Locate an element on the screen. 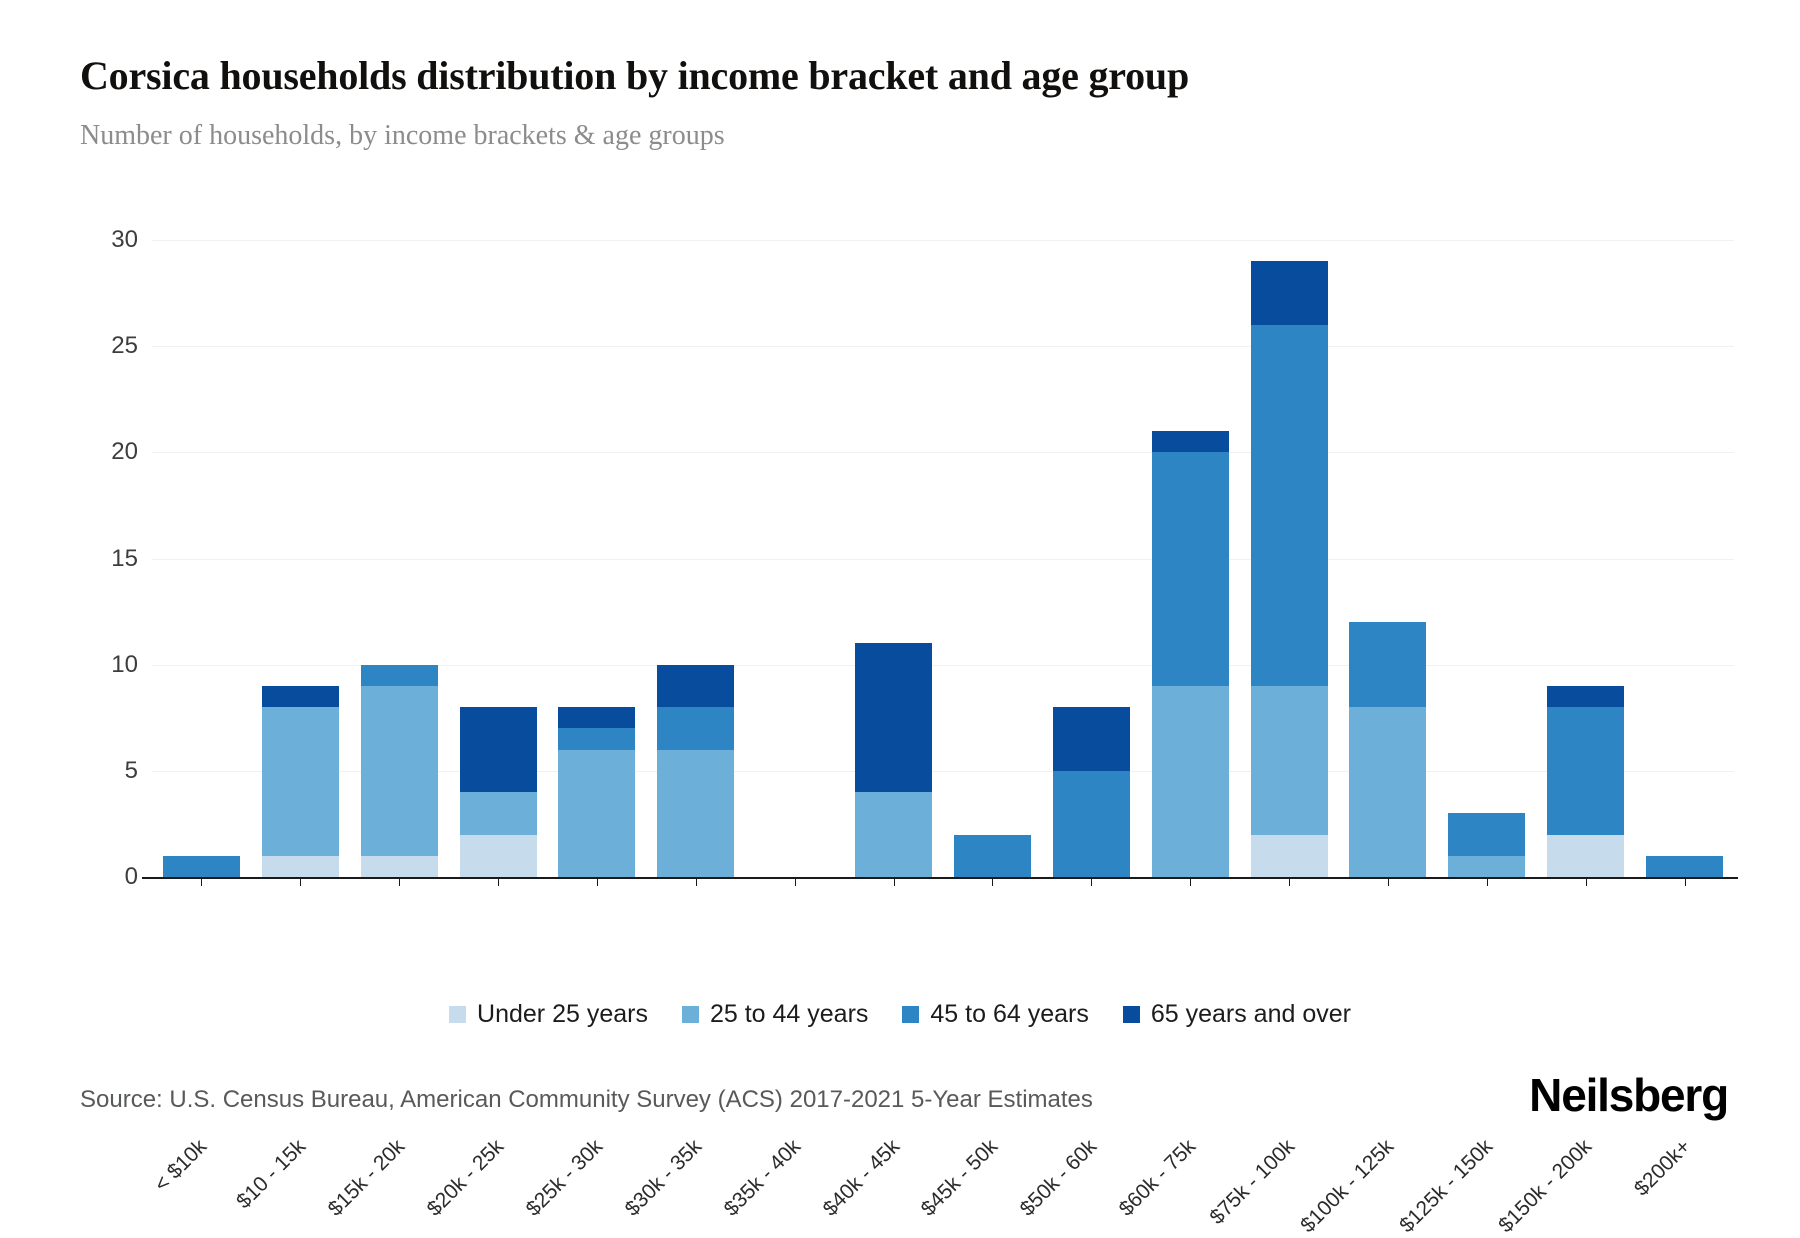 Image resolution: width=1800 pixels, height=1238 pixels. x-axis-label: $100k - 125k is located at coordinates (1347, 1186).